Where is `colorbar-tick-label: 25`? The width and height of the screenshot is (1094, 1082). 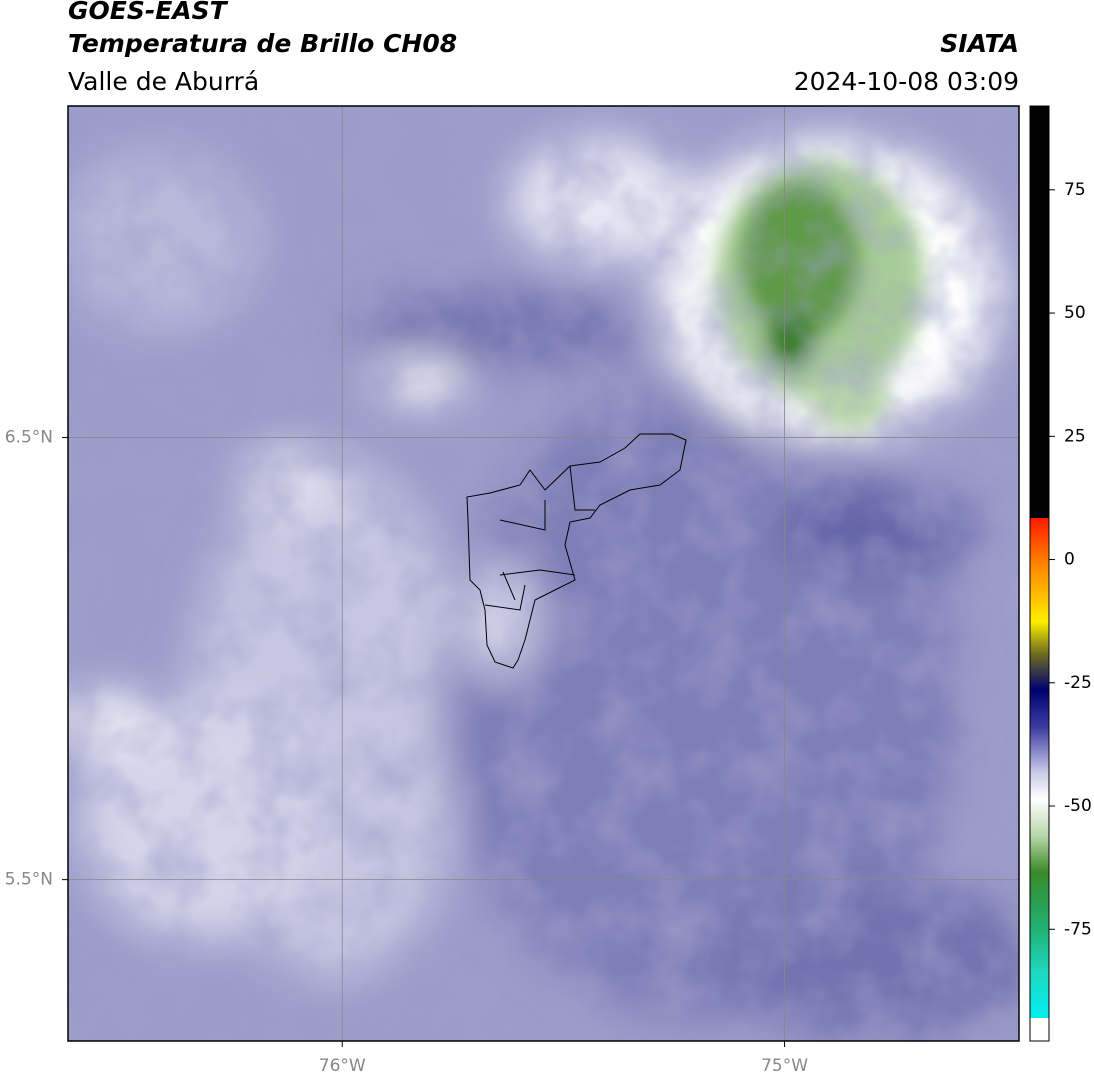 colorbar-tick-label: 25 is located at coordinates (1075, 436).